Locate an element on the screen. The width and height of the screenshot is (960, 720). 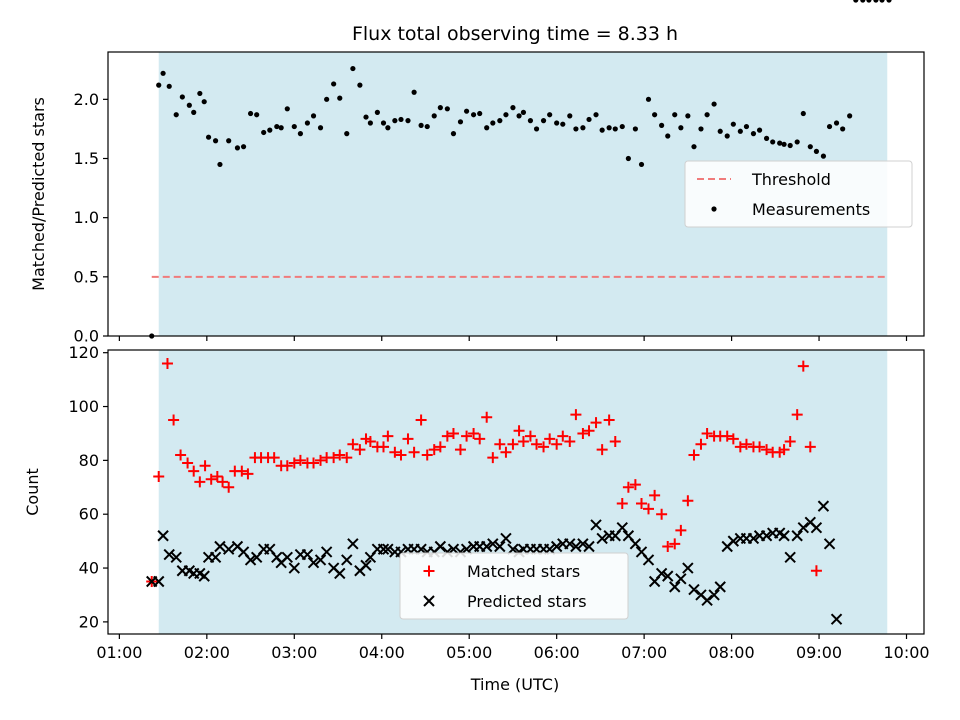
legend-label: Predicted stars is located at coordinates (527, 601).